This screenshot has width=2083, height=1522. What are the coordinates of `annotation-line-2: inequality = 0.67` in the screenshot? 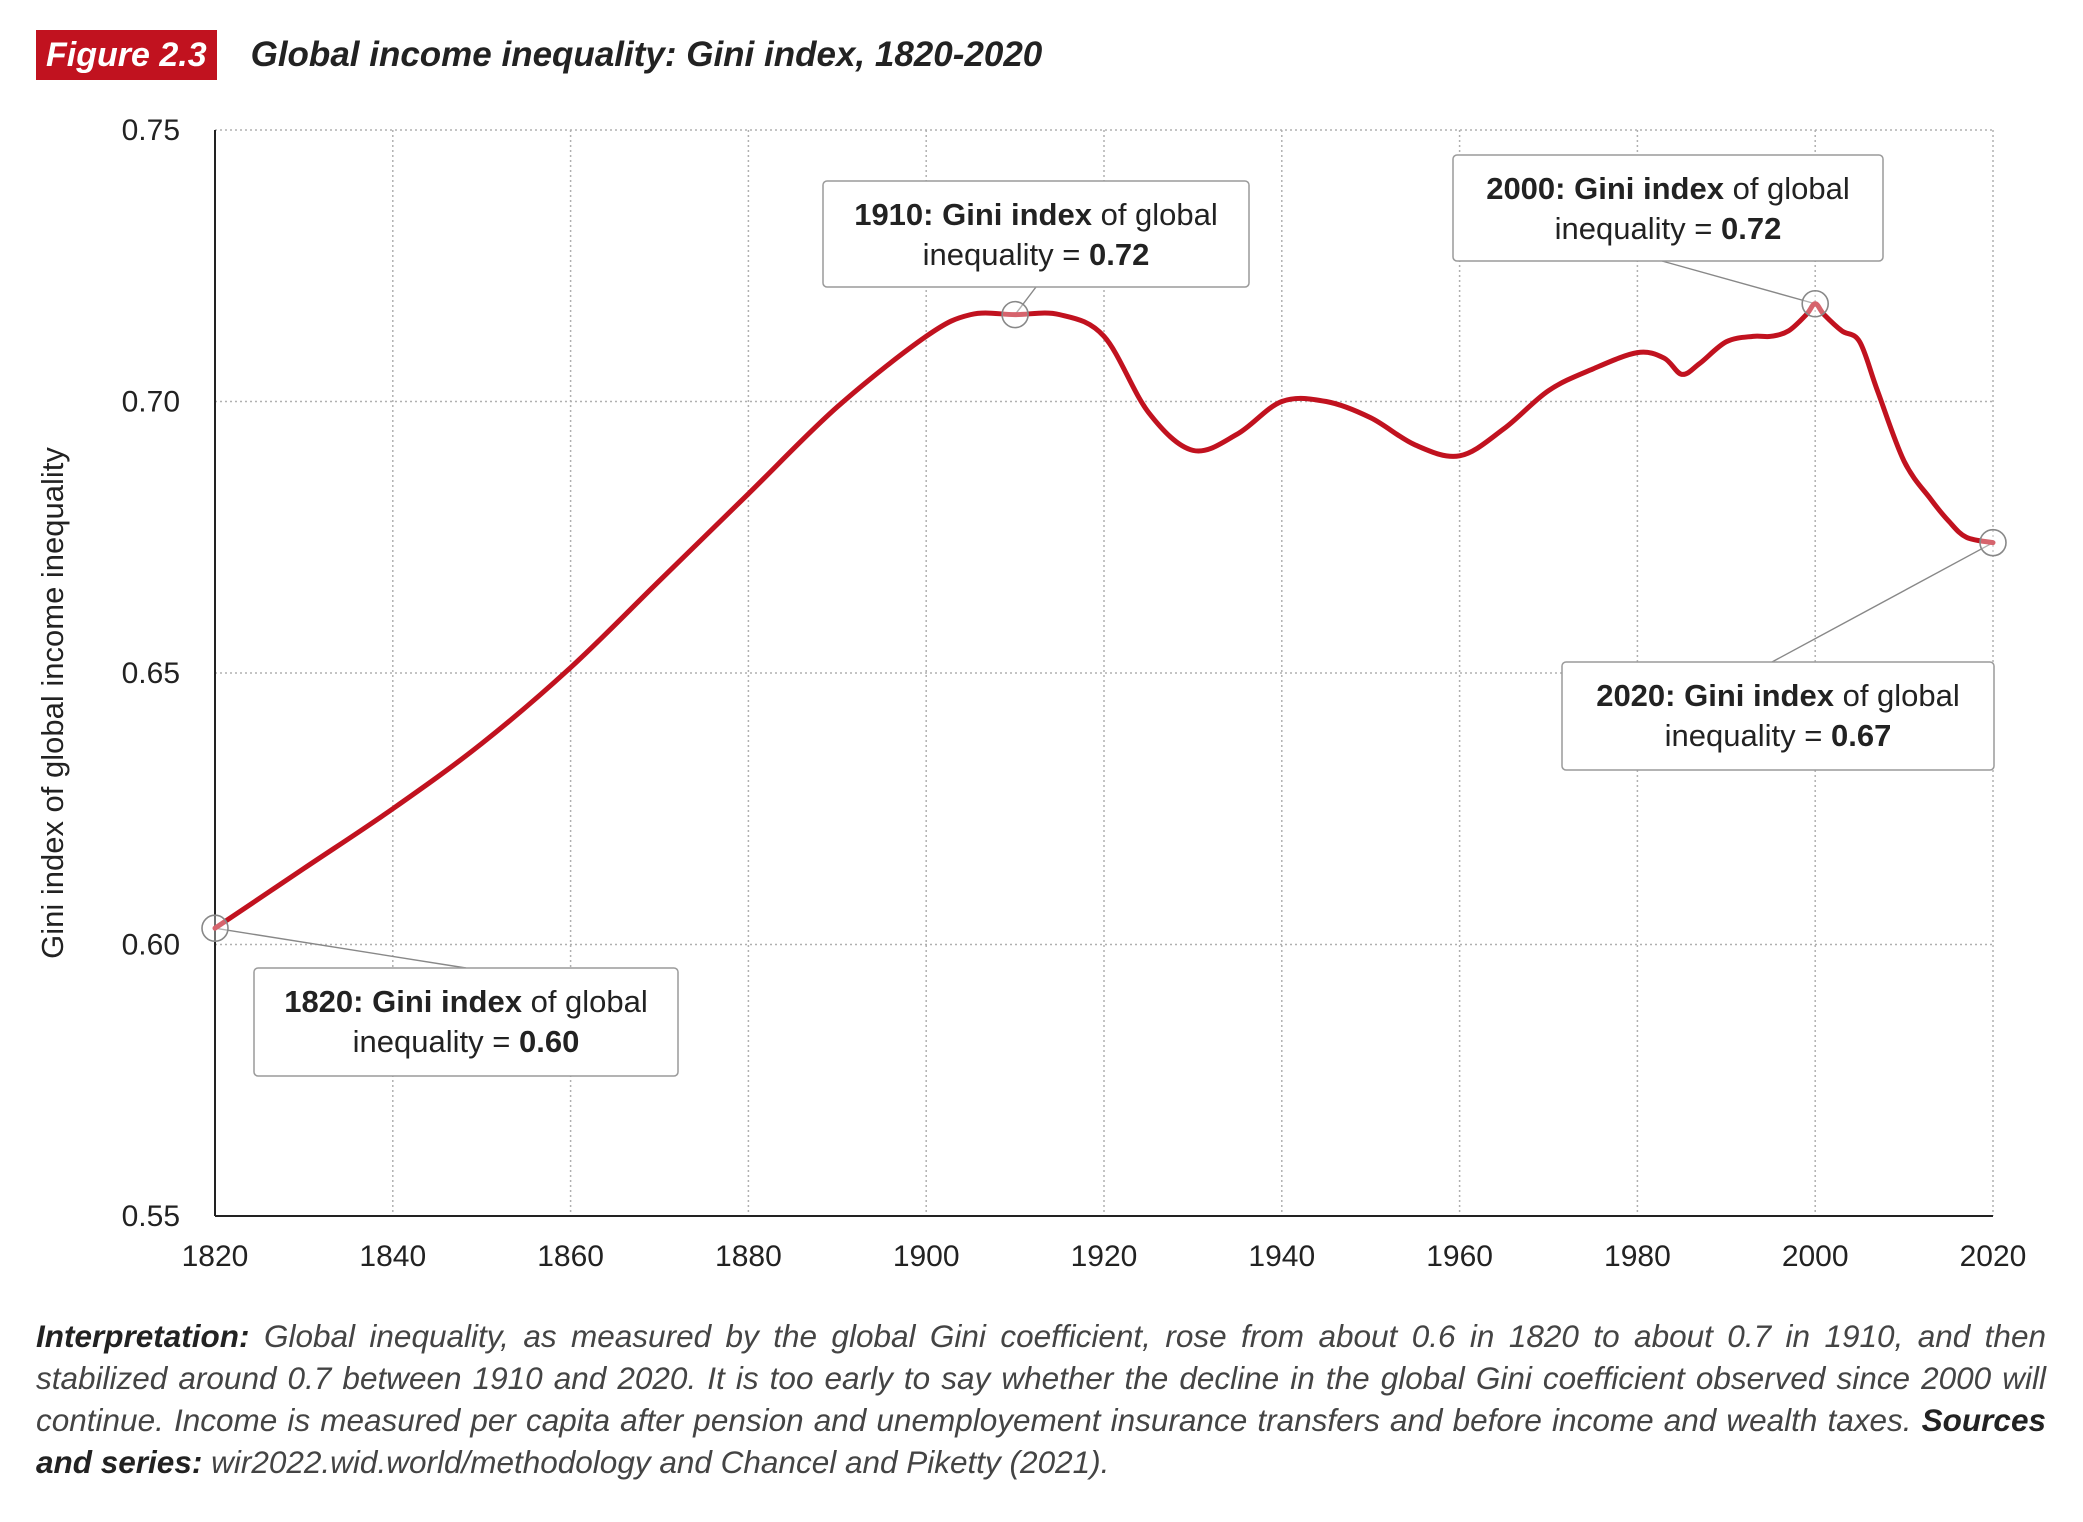 It's located at (1778, 735).